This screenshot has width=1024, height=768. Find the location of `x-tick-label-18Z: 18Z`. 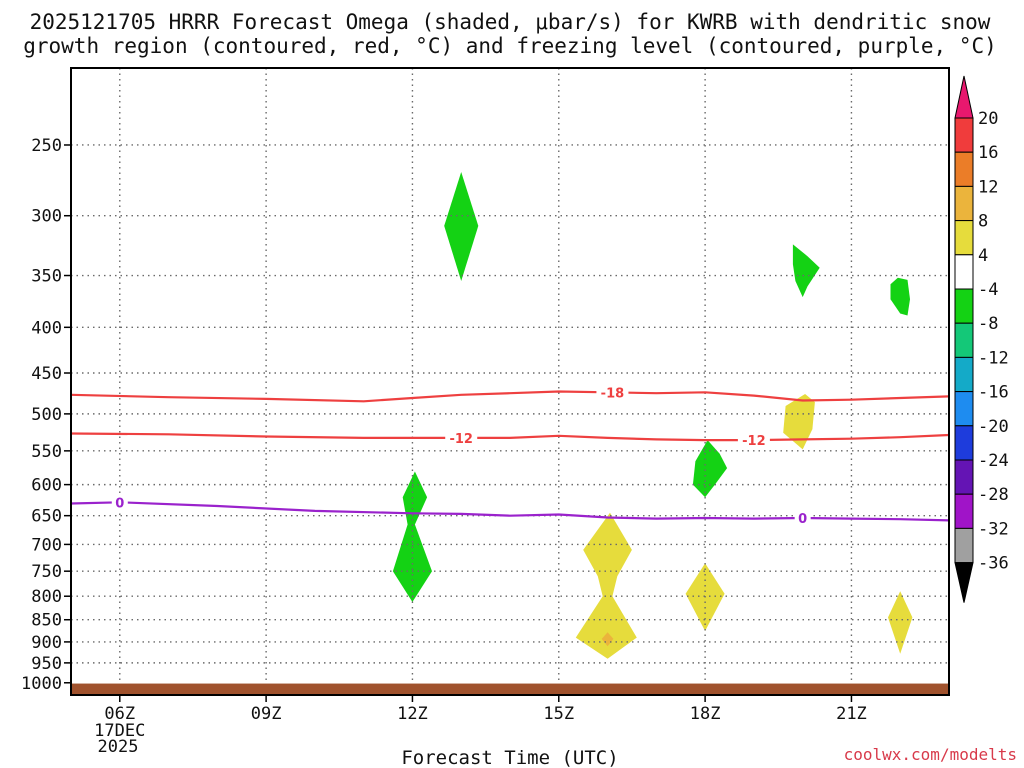

x-tick-label-18Z: 18Z is located at coordinates (705, 714).